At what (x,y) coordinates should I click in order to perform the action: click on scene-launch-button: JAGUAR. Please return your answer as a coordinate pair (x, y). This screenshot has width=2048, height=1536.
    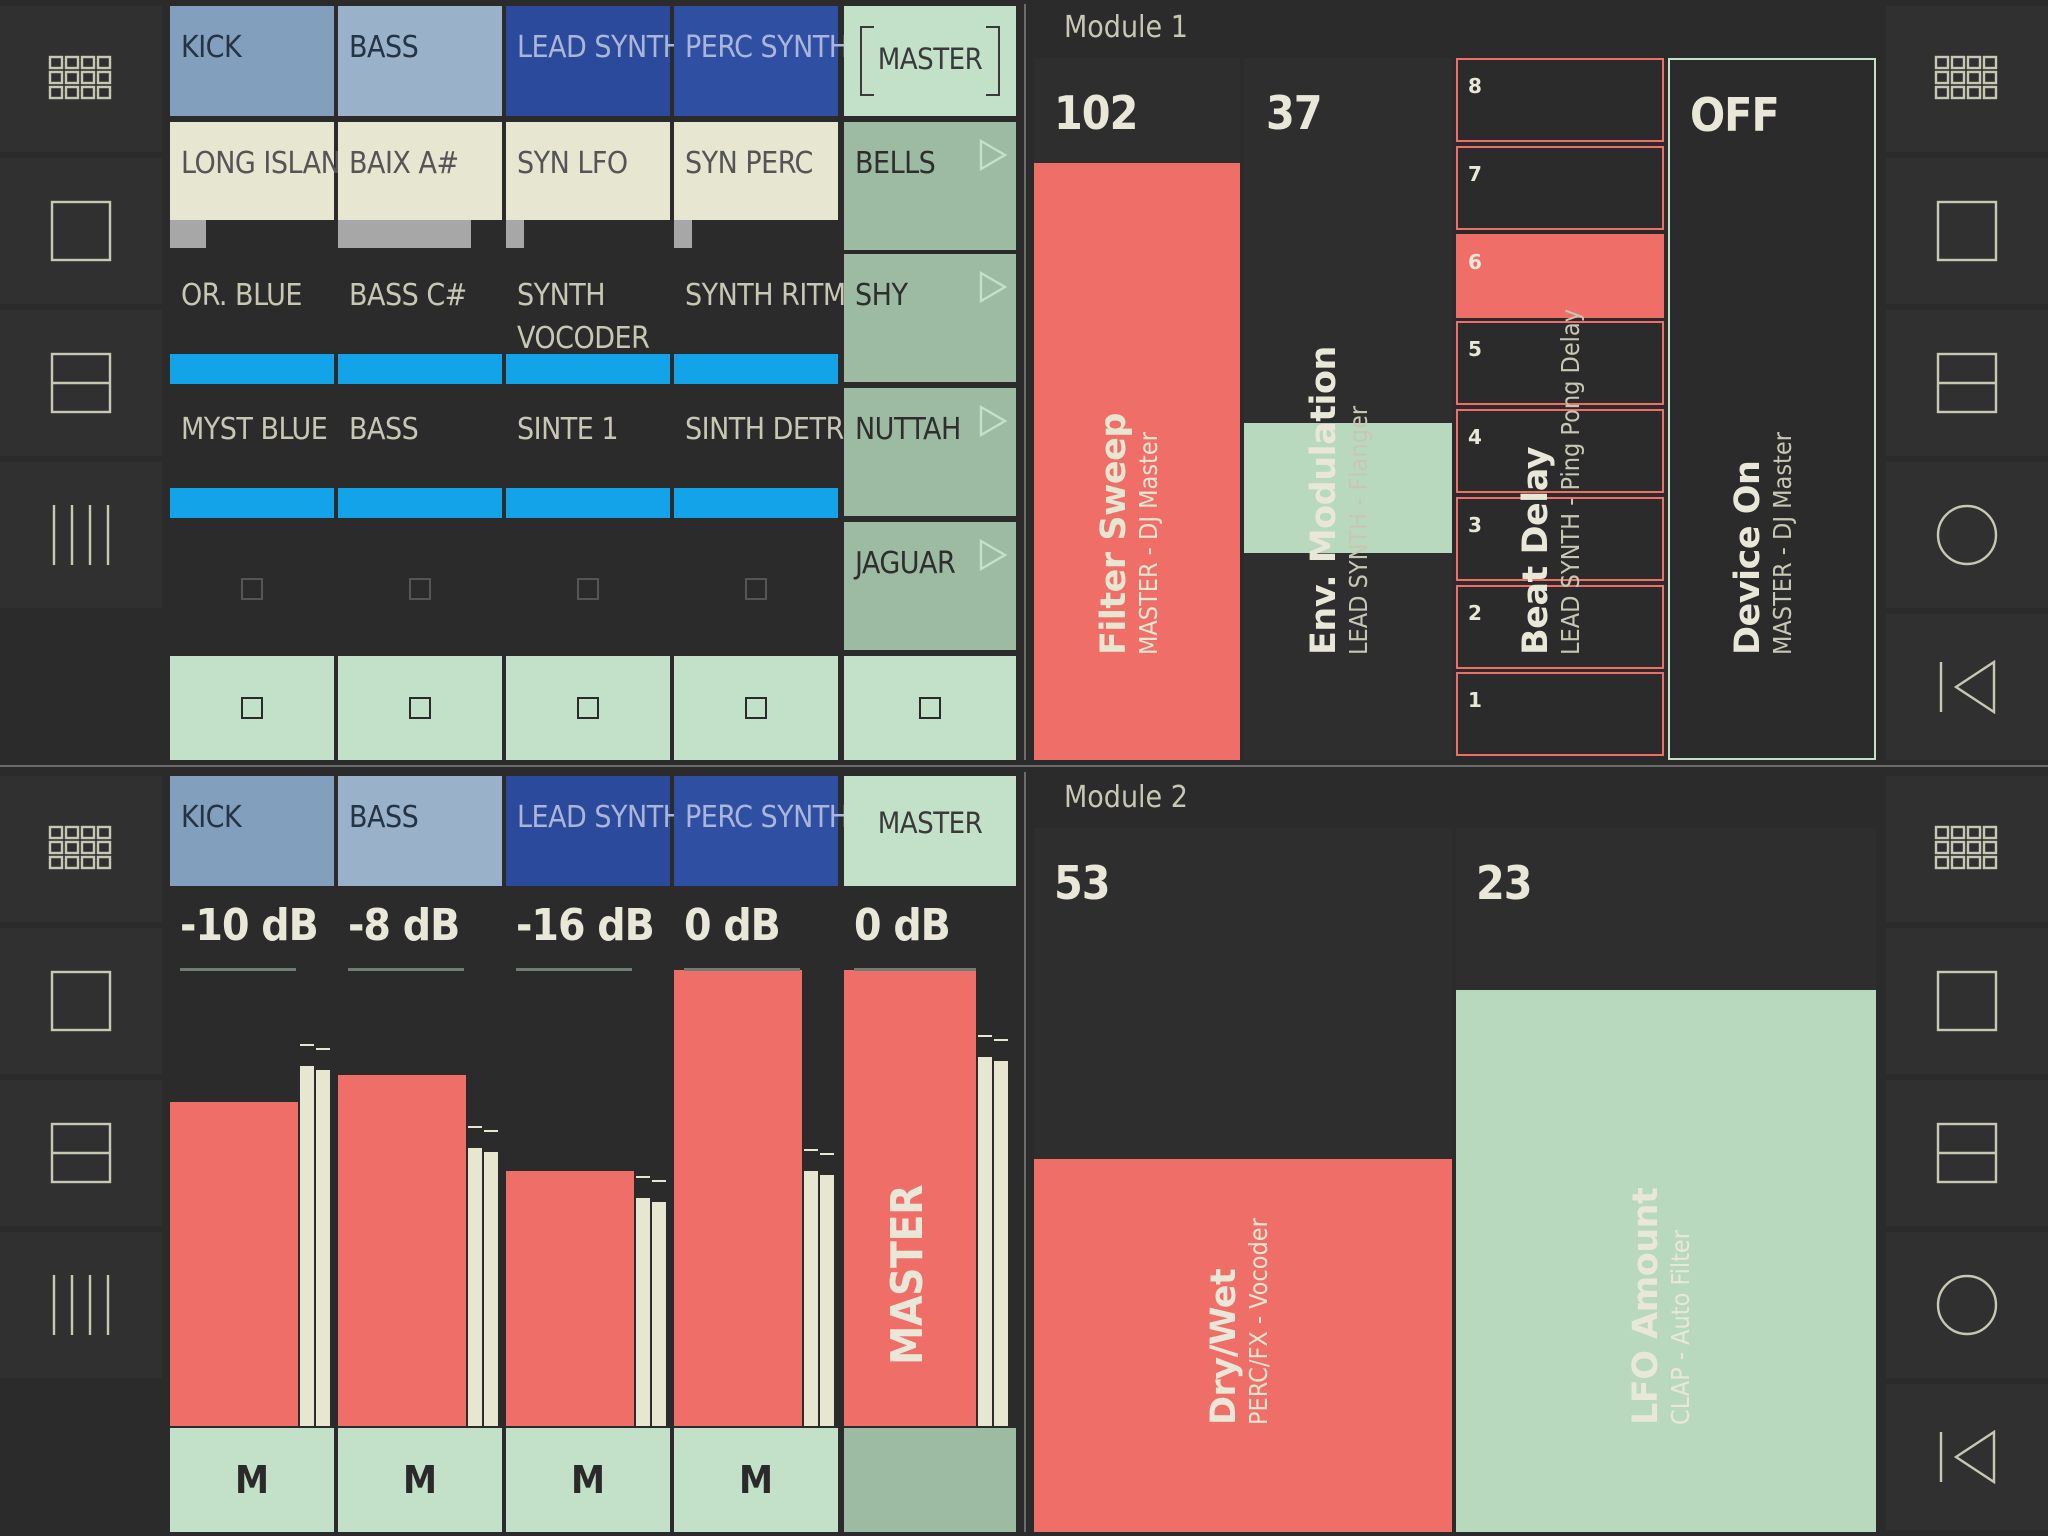
    Looking at the image, I should click on (930, 586).